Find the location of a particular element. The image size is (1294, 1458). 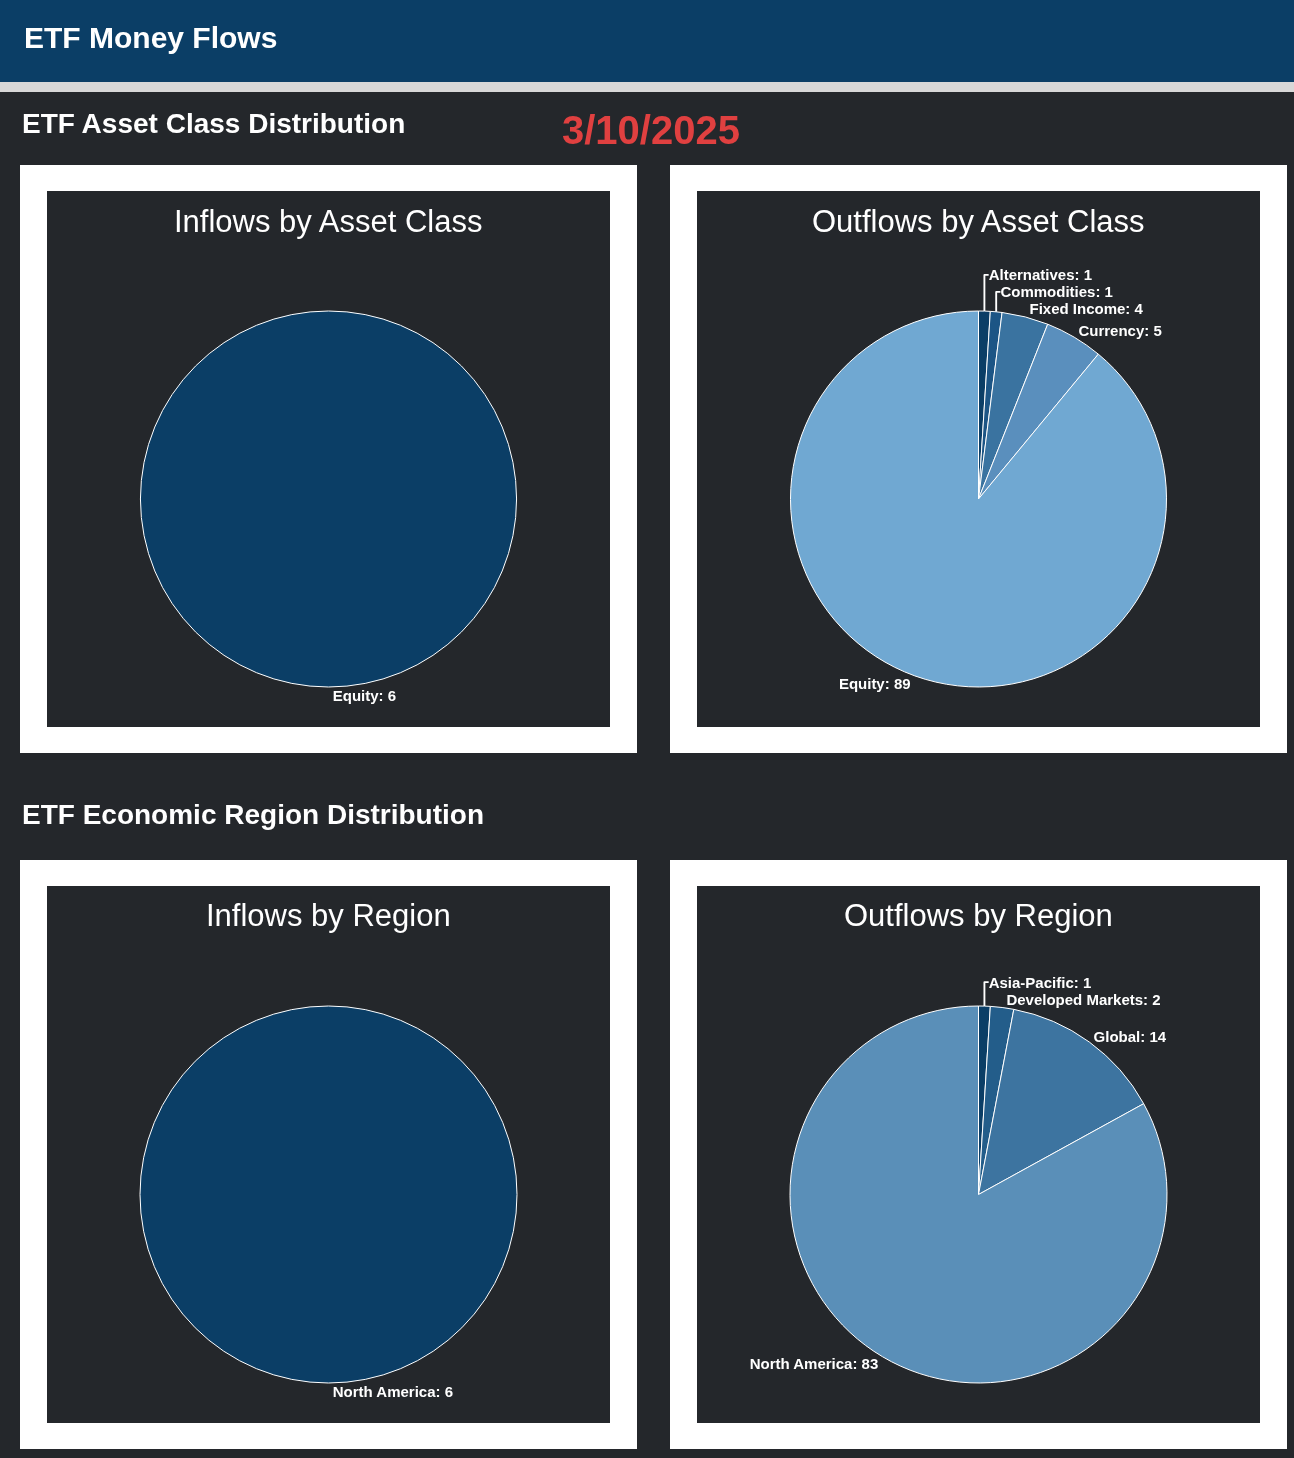

slice-label: Currency: 5 is located at coordinates (1120, 331).